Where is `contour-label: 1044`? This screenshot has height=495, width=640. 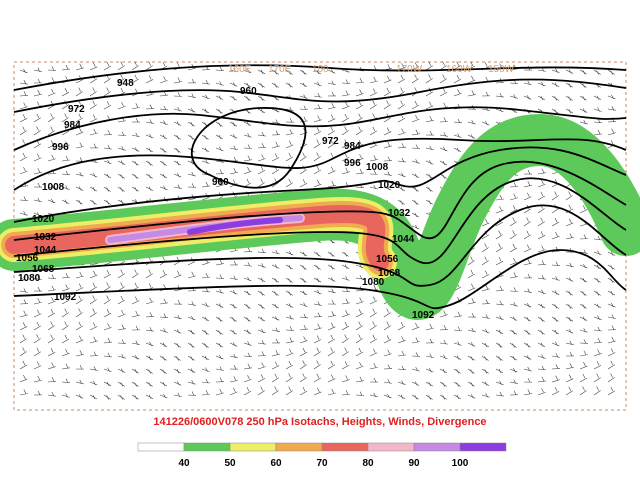
contour-label: 1044 is located at coordinates (403, 239).